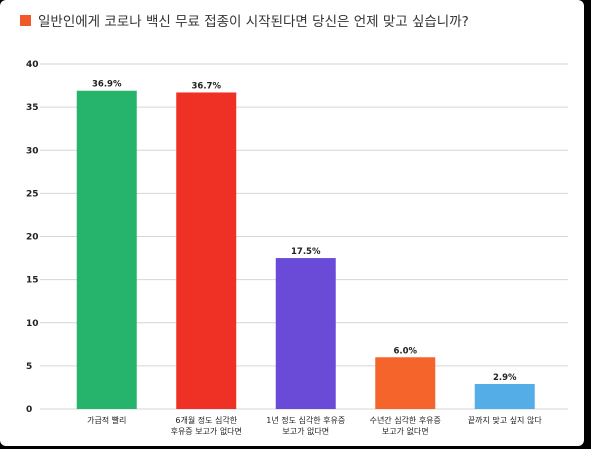 This screenshot has height=449, width=591. Describe the element at coordinates (405, 351) in the screenshot. I see `bar-value-label-4: 6.0%` at that location.